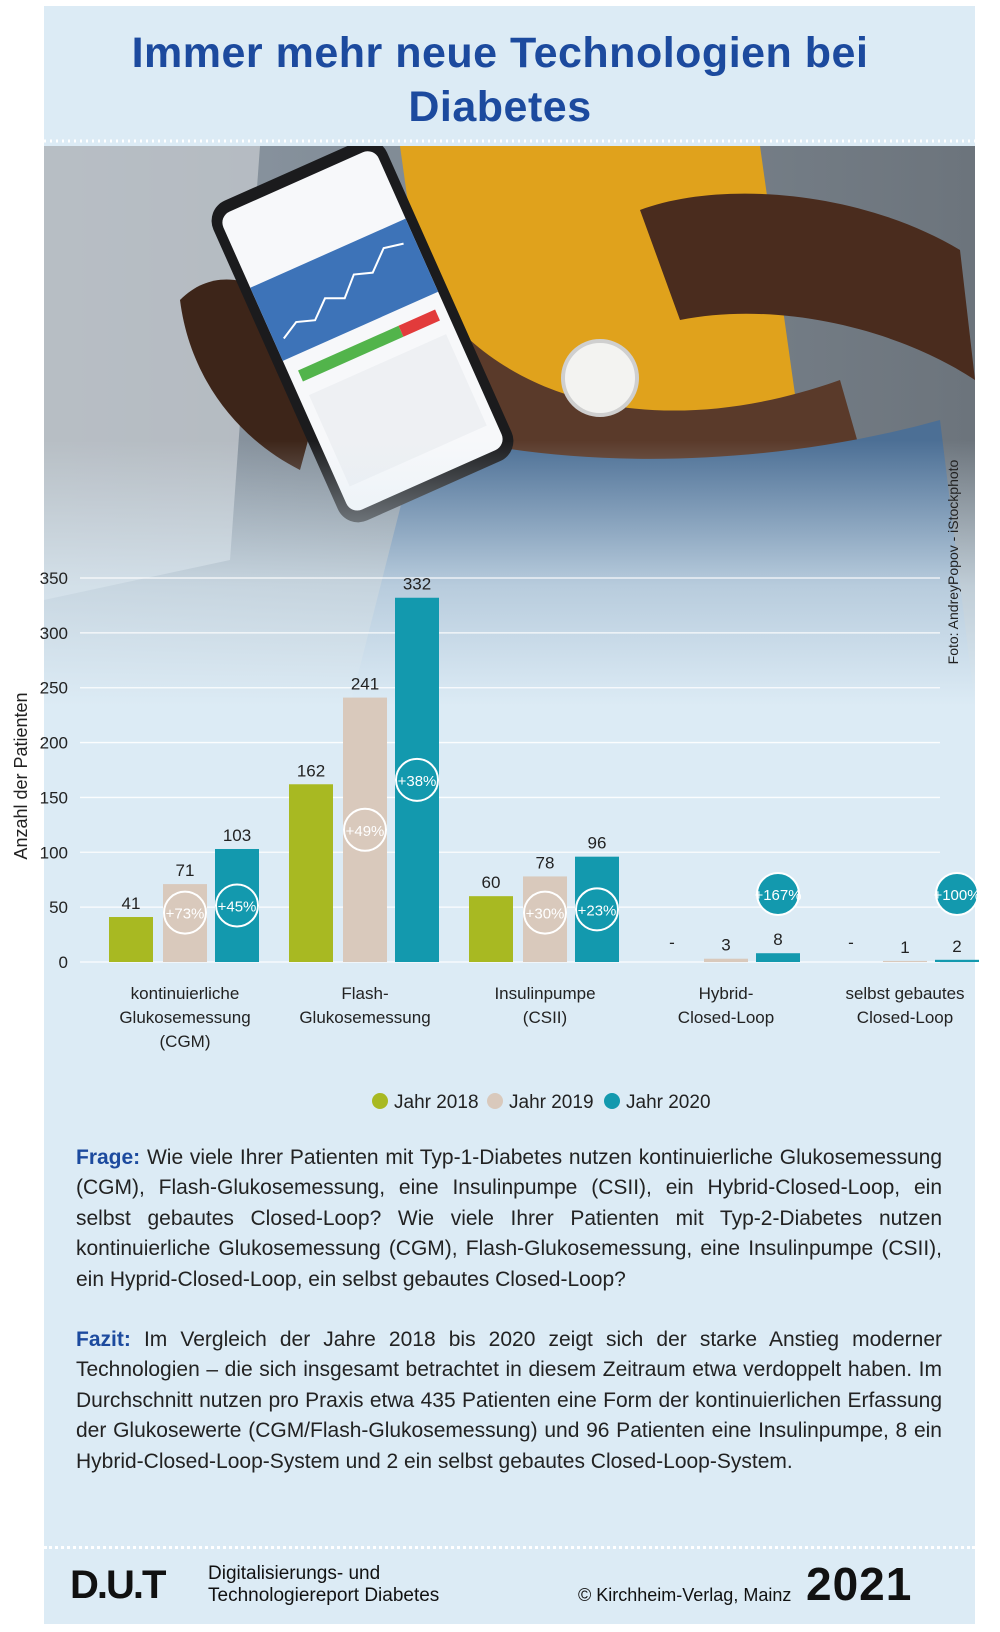 The width and height of the screenshot is (1000, 1632). I want to click on change-label: +100%, so click(956, 895).